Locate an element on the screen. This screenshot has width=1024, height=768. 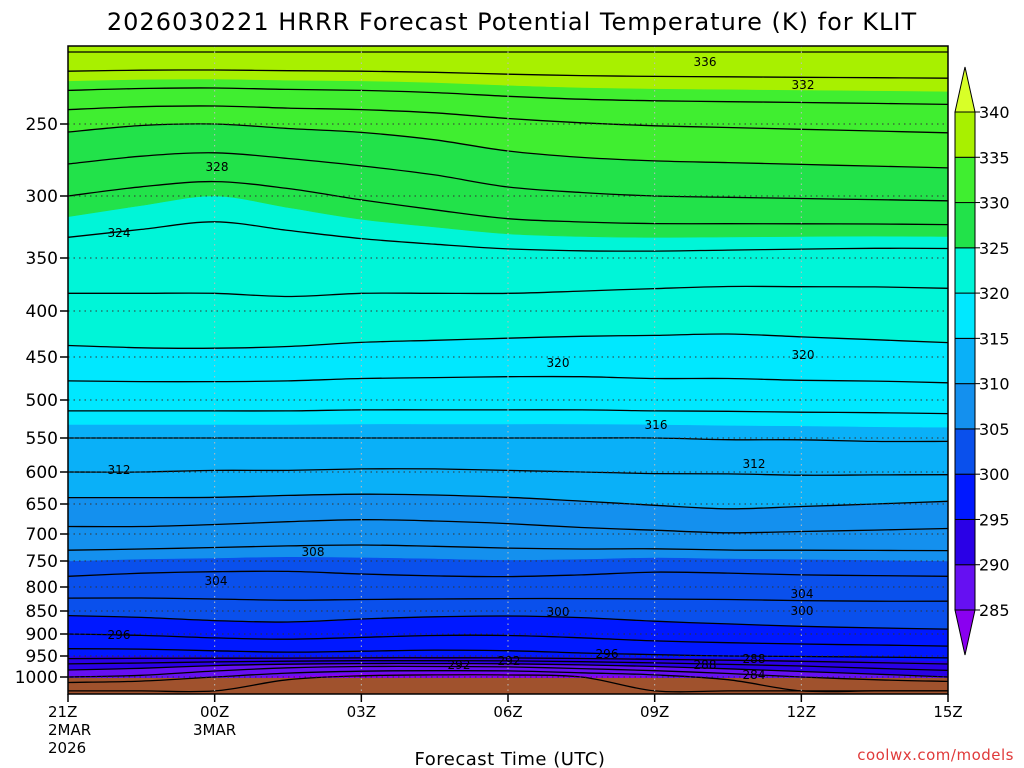
contour-label: 284 is located at coordinates (754, 675).